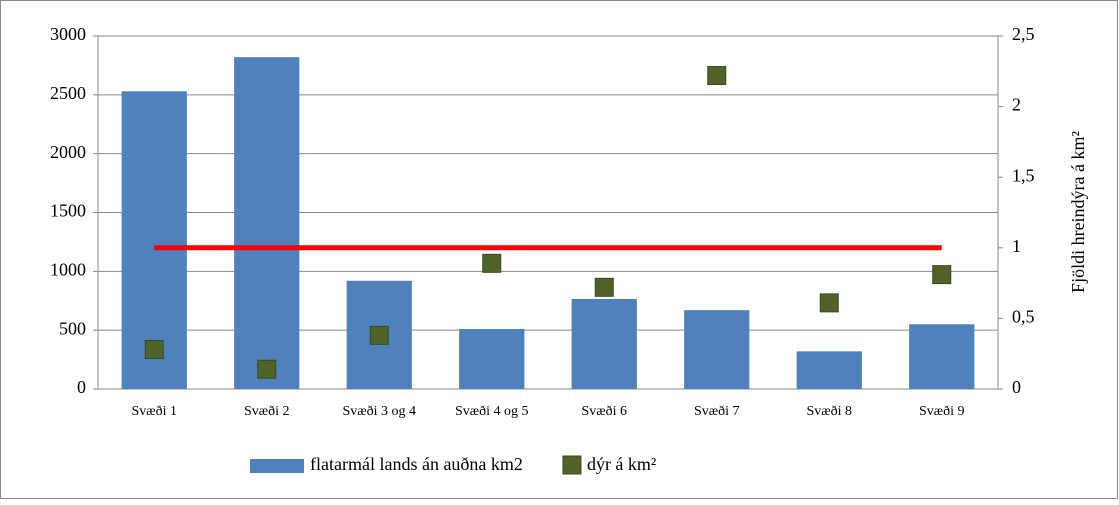 The image size is (1119, 505). What do you see at coordinates (68, 93) in the screenshot?
I see `y-tick-label: 2500` at bounding box center [68, 93].